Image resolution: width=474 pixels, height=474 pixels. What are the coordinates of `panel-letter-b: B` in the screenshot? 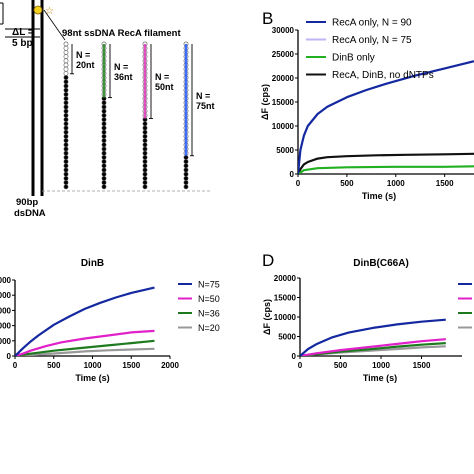 It's located at (267, 18).